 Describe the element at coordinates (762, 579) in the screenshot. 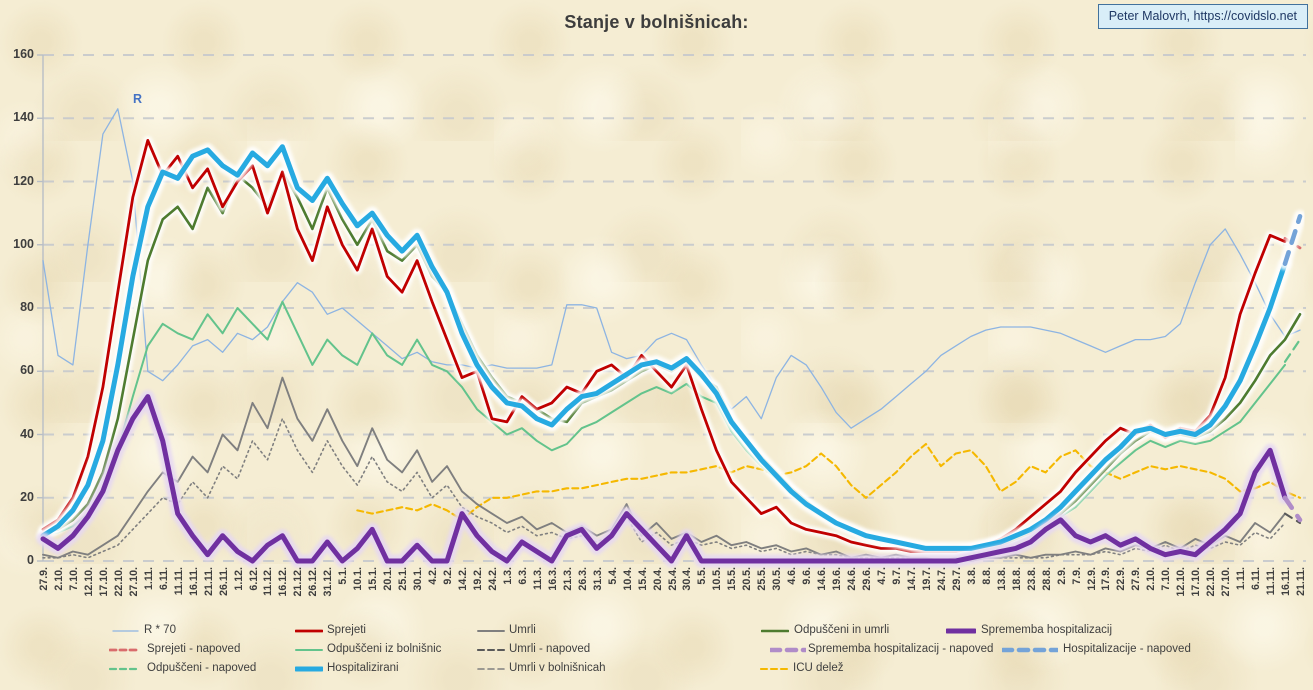

I see `x-axis-label: 25.5.` at that location.